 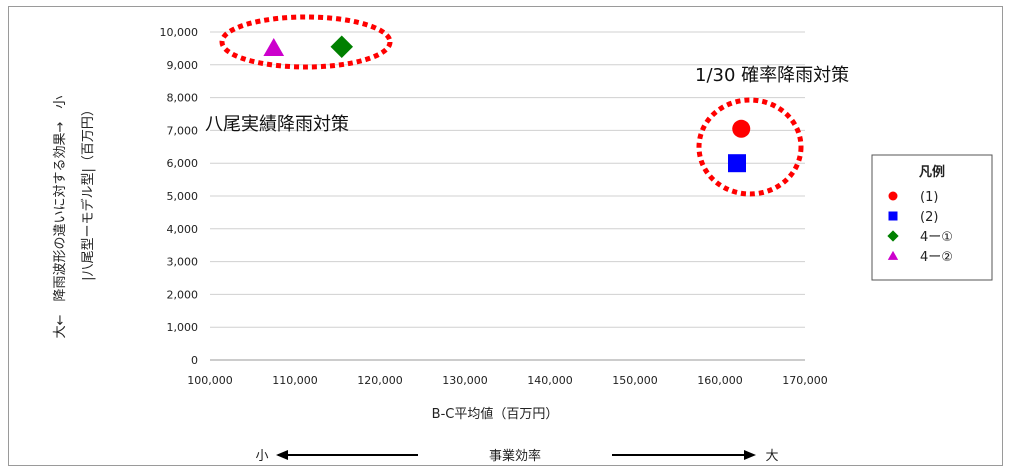 I want to click on y-tick-label: 9,000, so click(x=183, y=65).